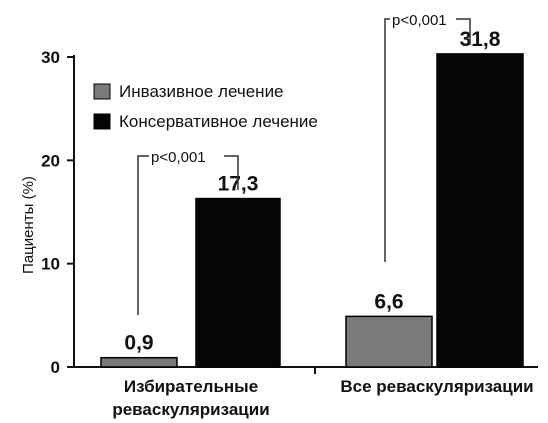 The image size is (548, 423). What do you see at coordinates (50, 57) in the screenshot?
I see `y-tick-label: 30` at bounding box center [50, 57].